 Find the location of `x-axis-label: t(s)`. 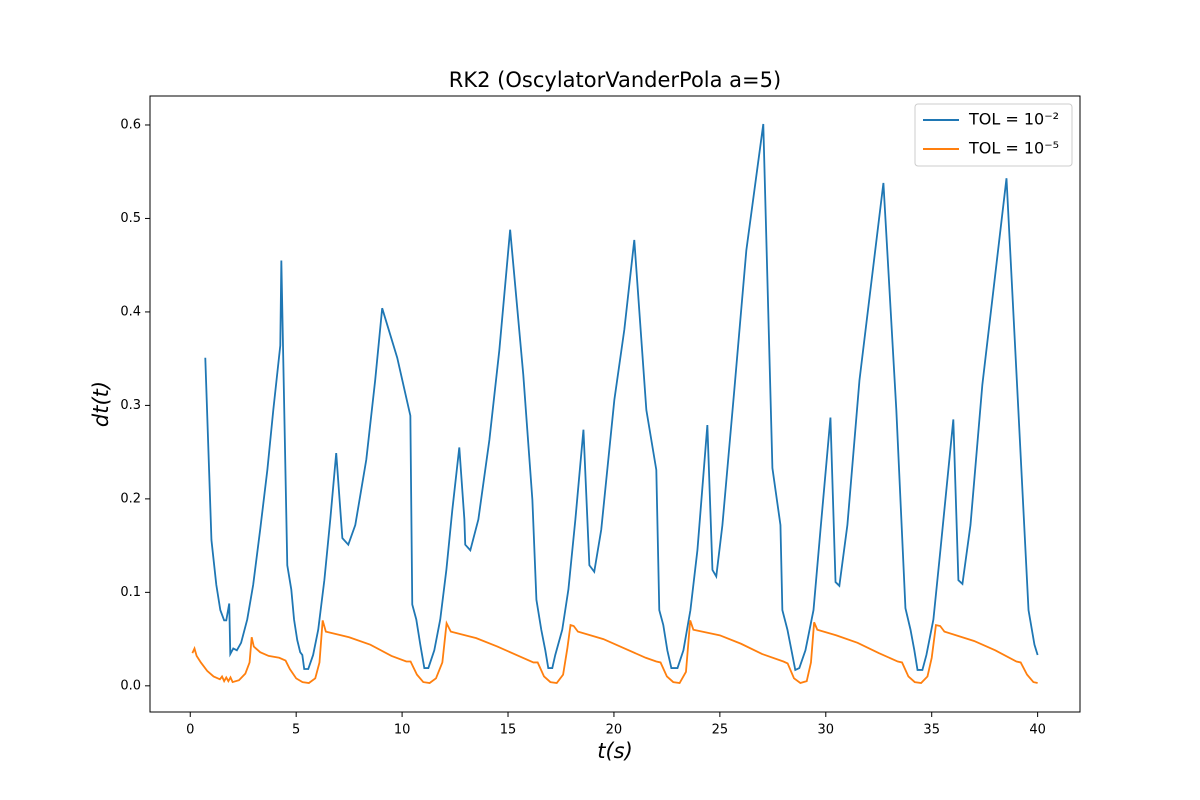

x-axis-label: t(s) is located at coordinates (615, 751).